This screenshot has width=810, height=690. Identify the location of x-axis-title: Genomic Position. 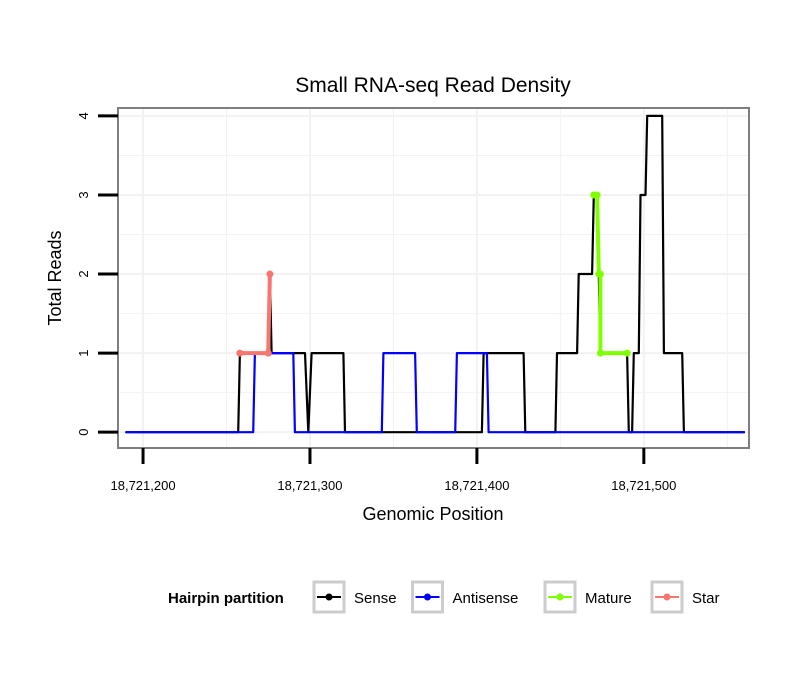
(432, 514).